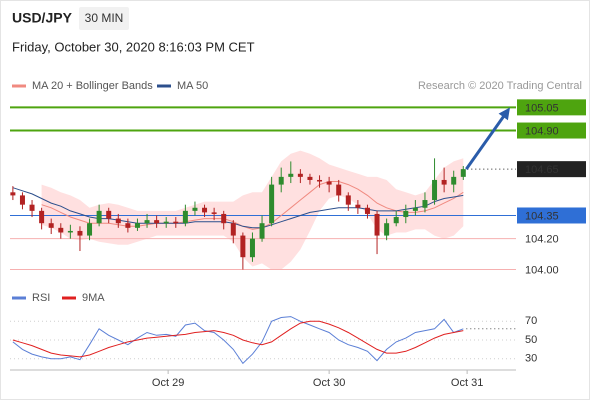 The image size is (590, 400). I want to click on timeframe: 30 MIN, so click(104, 18).